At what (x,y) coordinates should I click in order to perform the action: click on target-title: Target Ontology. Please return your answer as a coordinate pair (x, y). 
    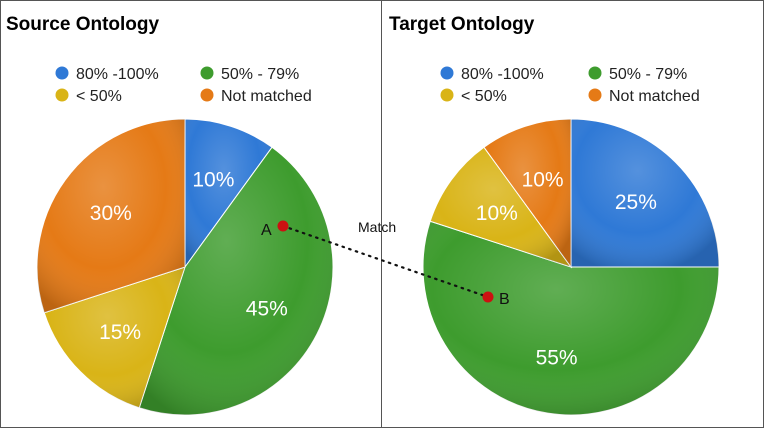
    Looking at the image, I should click on (462, 24).